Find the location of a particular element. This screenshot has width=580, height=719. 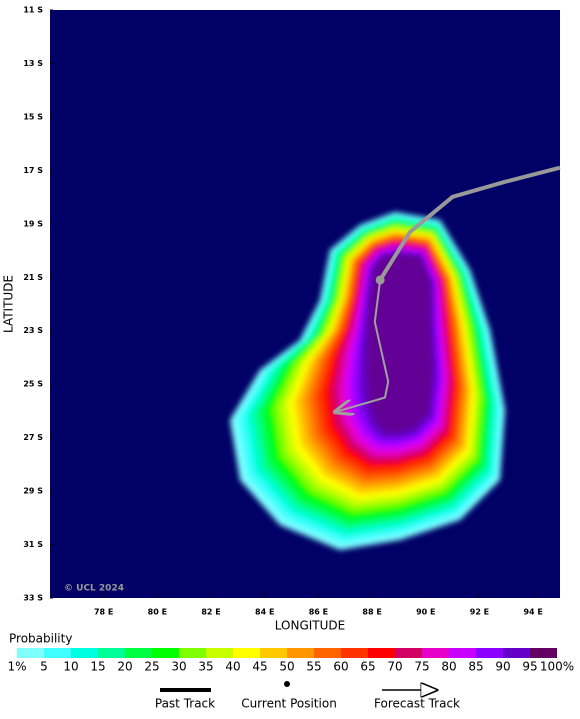

current-position is located at coordinates (380, 280).